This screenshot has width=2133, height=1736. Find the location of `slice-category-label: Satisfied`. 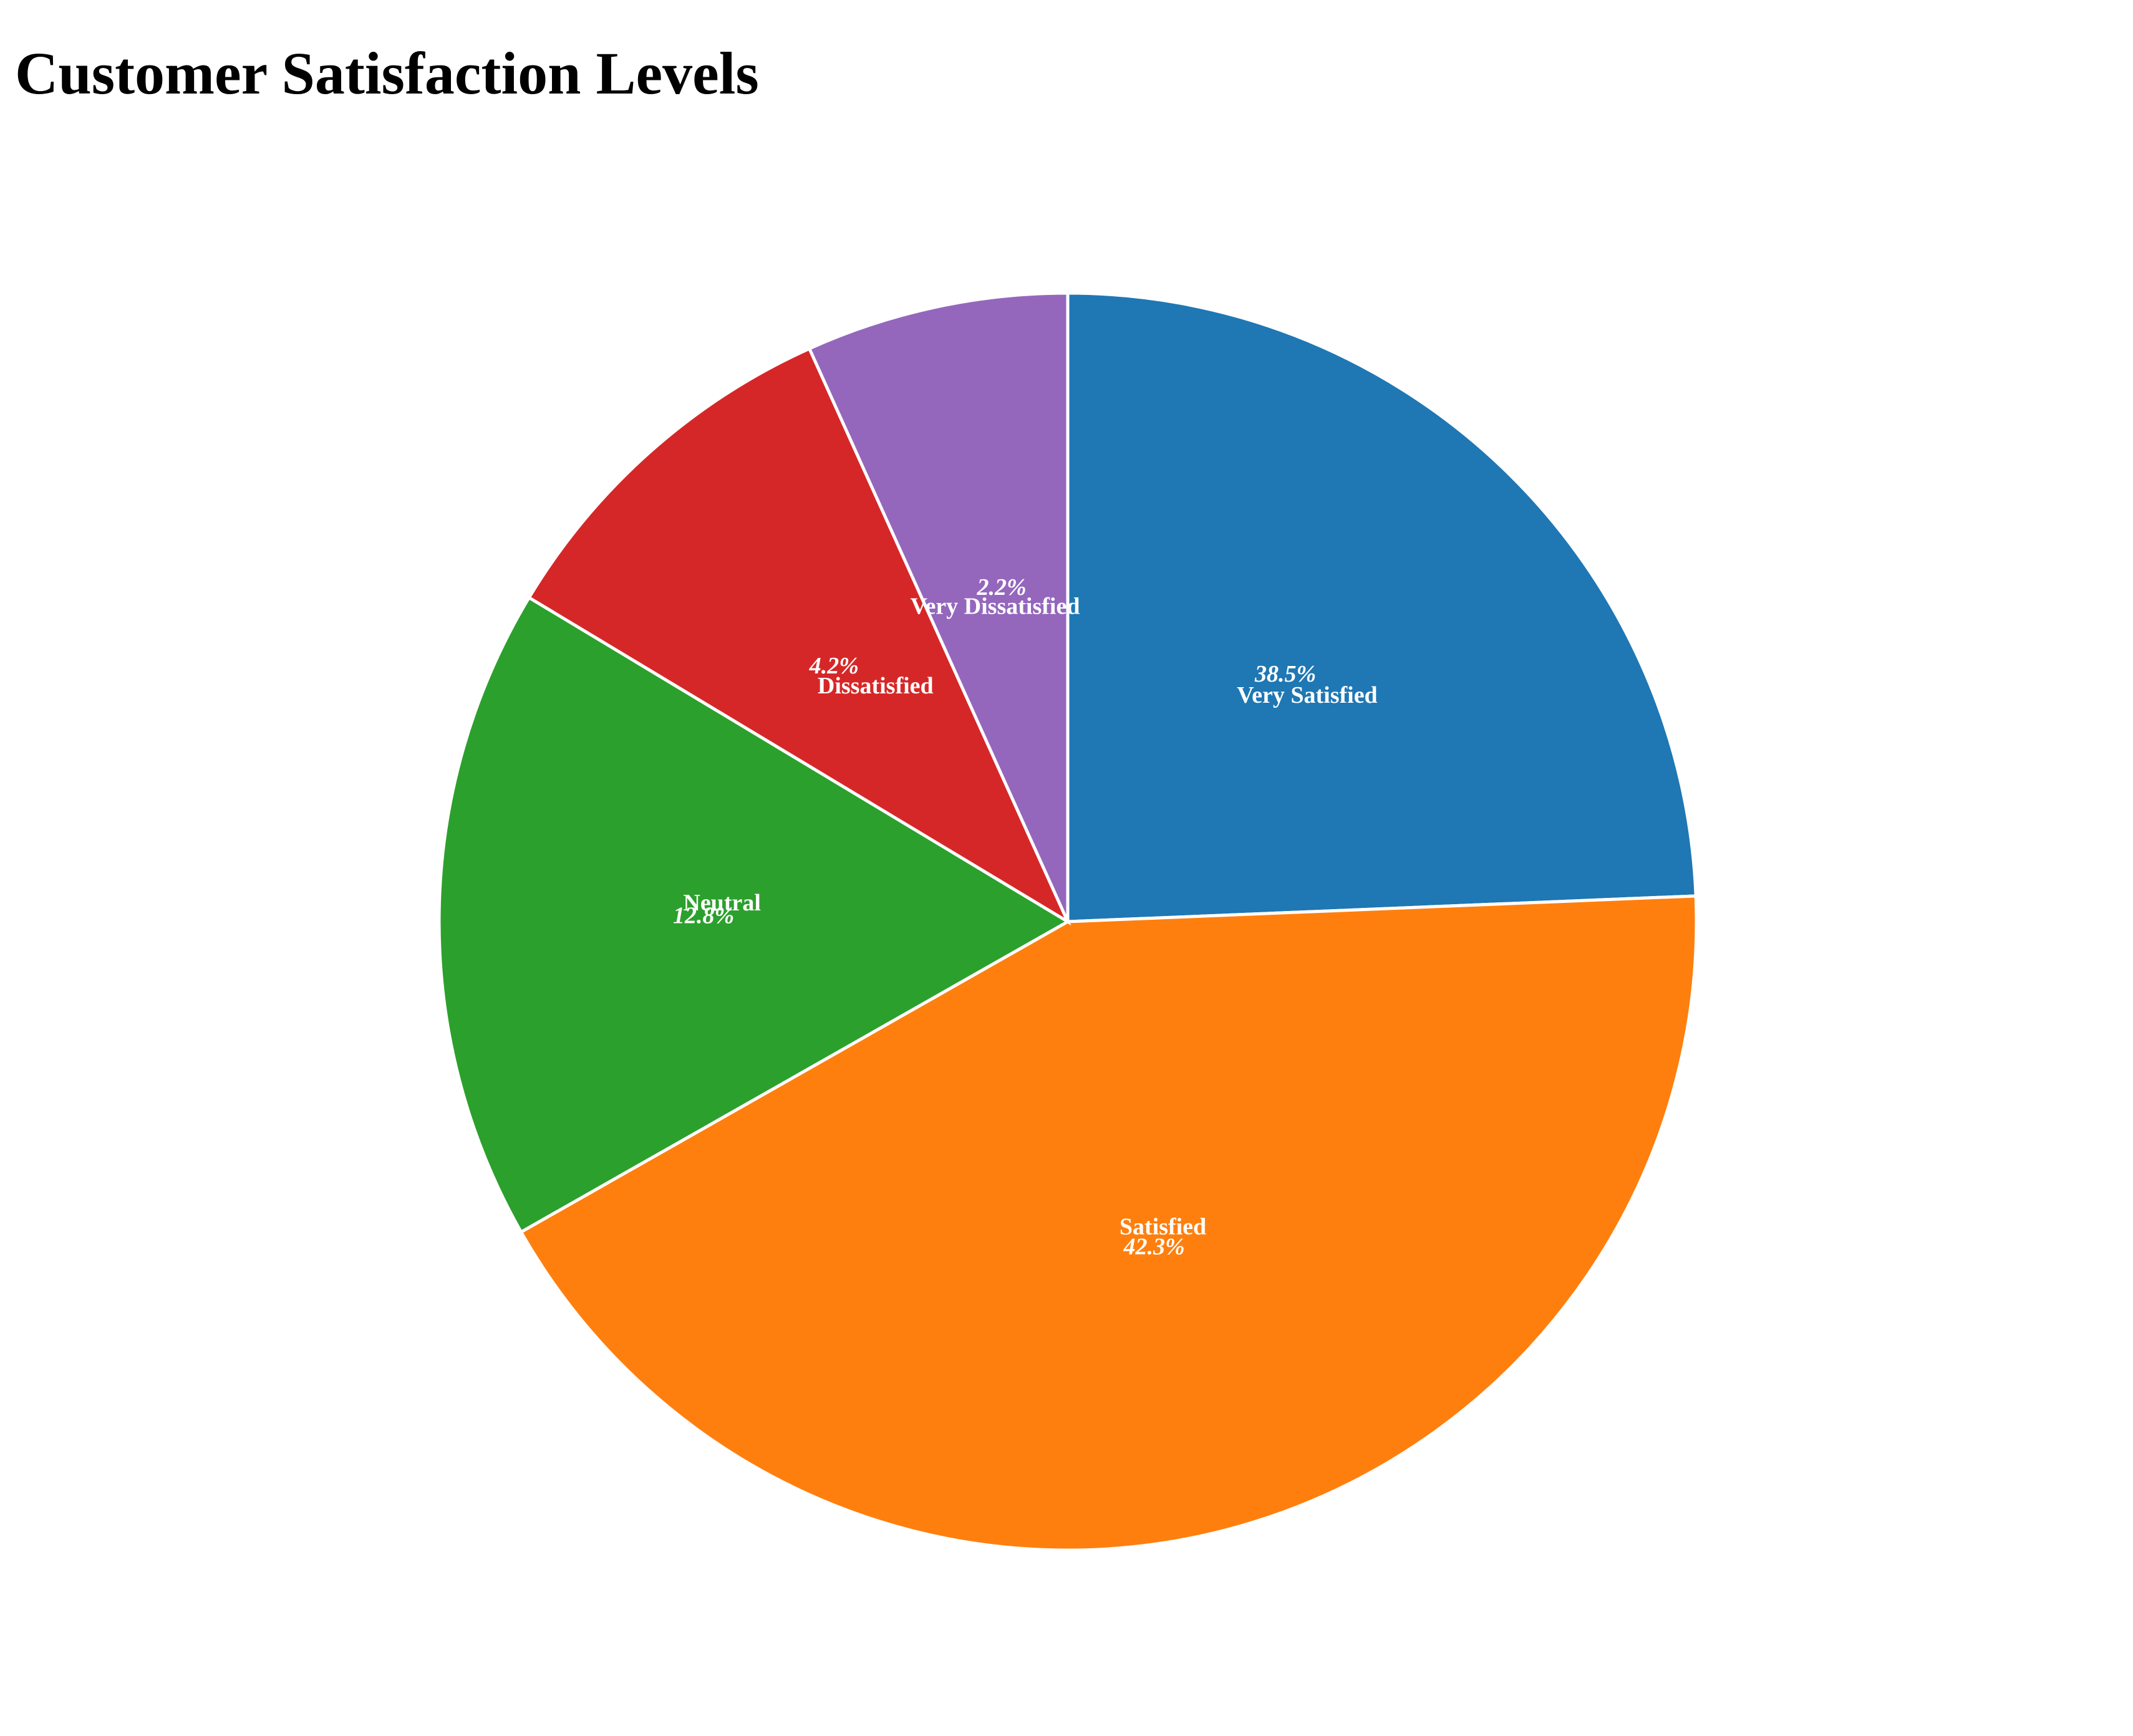

slice-category-label: Satisfied is located at coordinates (1163, 1227).